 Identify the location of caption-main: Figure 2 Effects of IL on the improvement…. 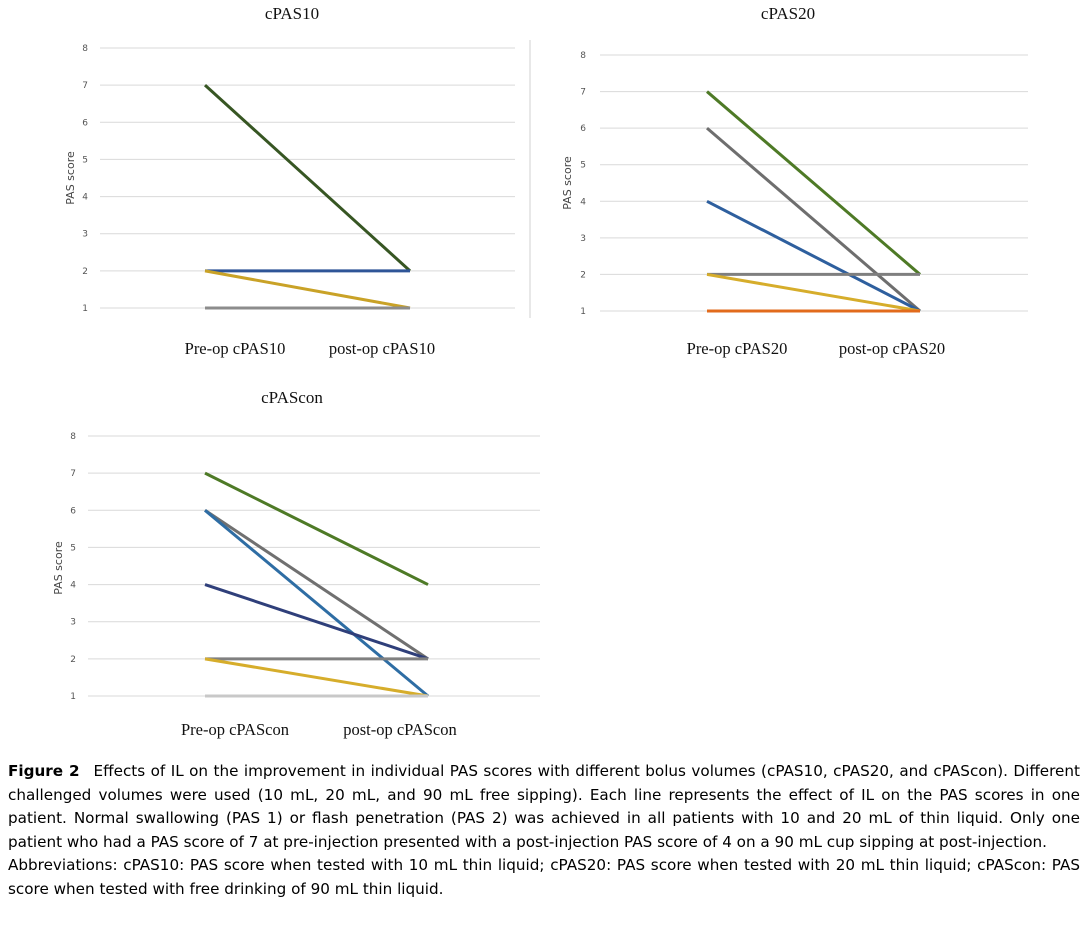
(544, 807).